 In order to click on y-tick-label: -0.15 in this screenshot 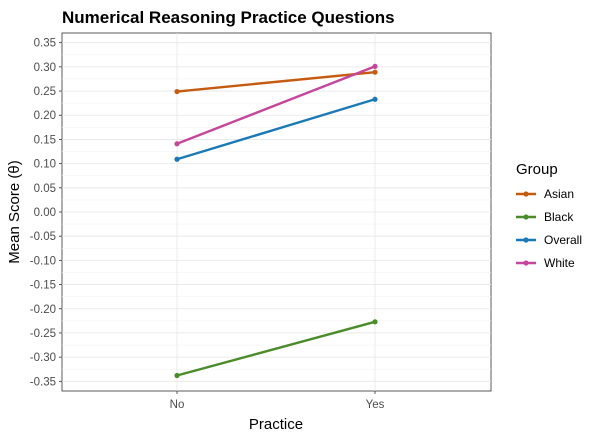, I will do `click(43, 286)`.